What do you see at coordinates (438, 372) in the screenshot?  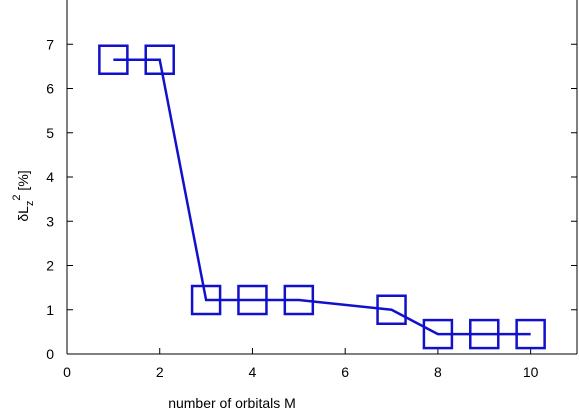 I see `x-tick-label: 8` at bounding box center [438, 372].